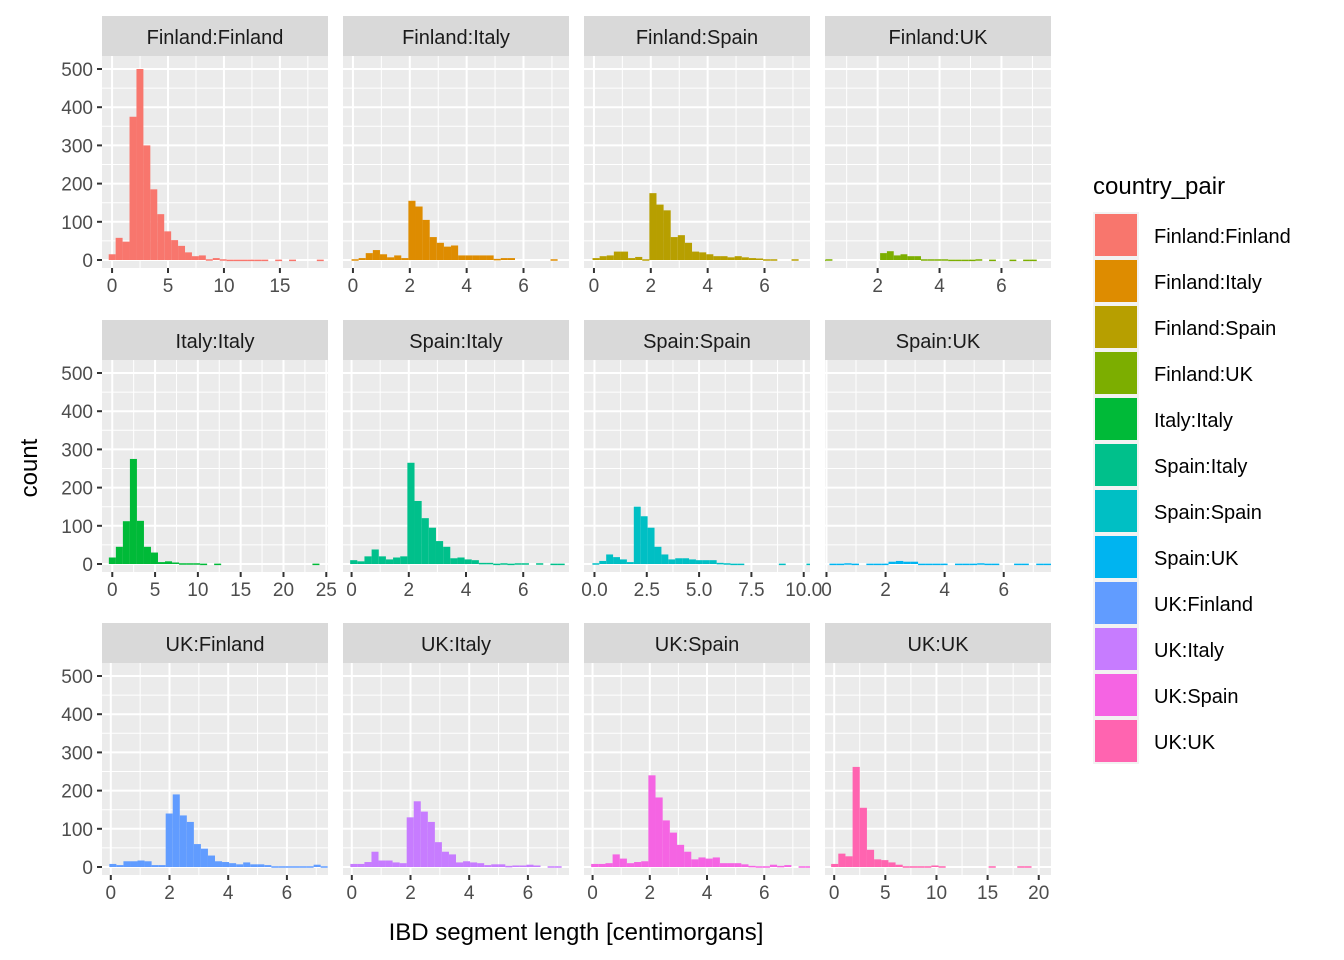  I want to click on y-tick-label: 300, so click(77, 146).